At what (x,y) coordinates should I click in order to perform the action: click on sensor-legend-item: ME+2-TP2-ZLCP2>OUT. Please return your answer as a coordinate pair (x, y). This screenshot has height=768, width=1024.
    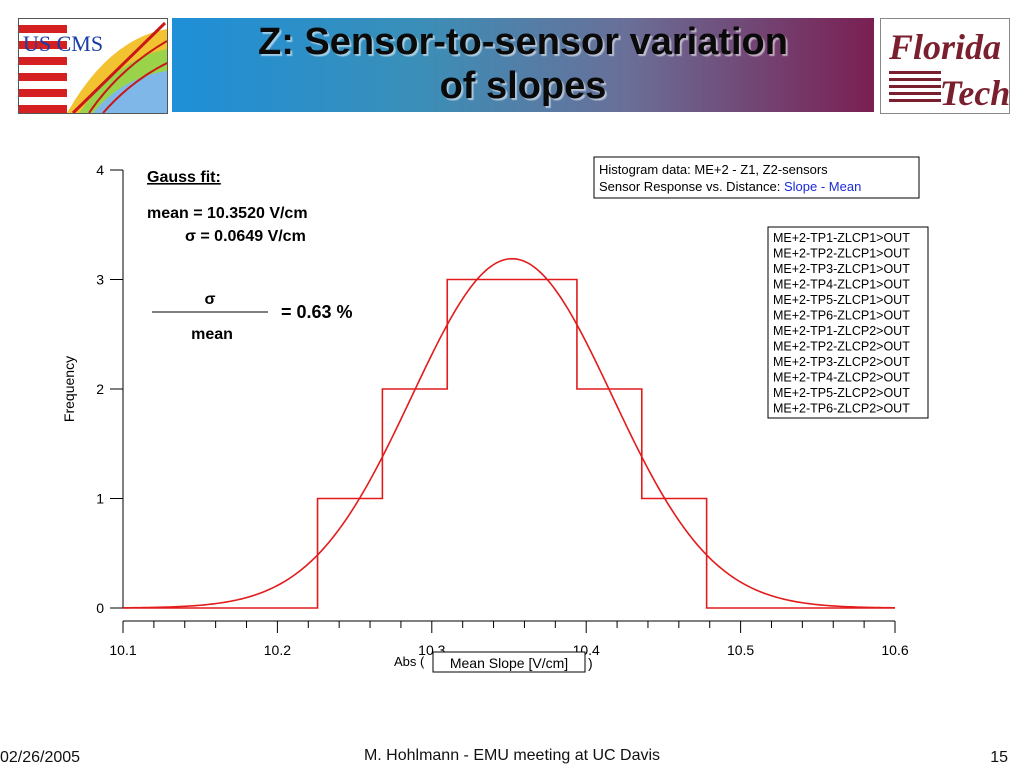
    Looking at the image, I should click on (841, 347).